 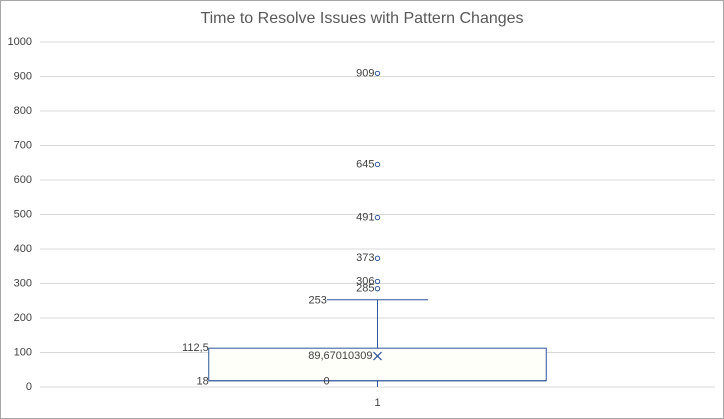 What do you see at coordinates (365, 164) in the screenshot?
I see `outlier-label: 645` at bounding box center [365, 164].